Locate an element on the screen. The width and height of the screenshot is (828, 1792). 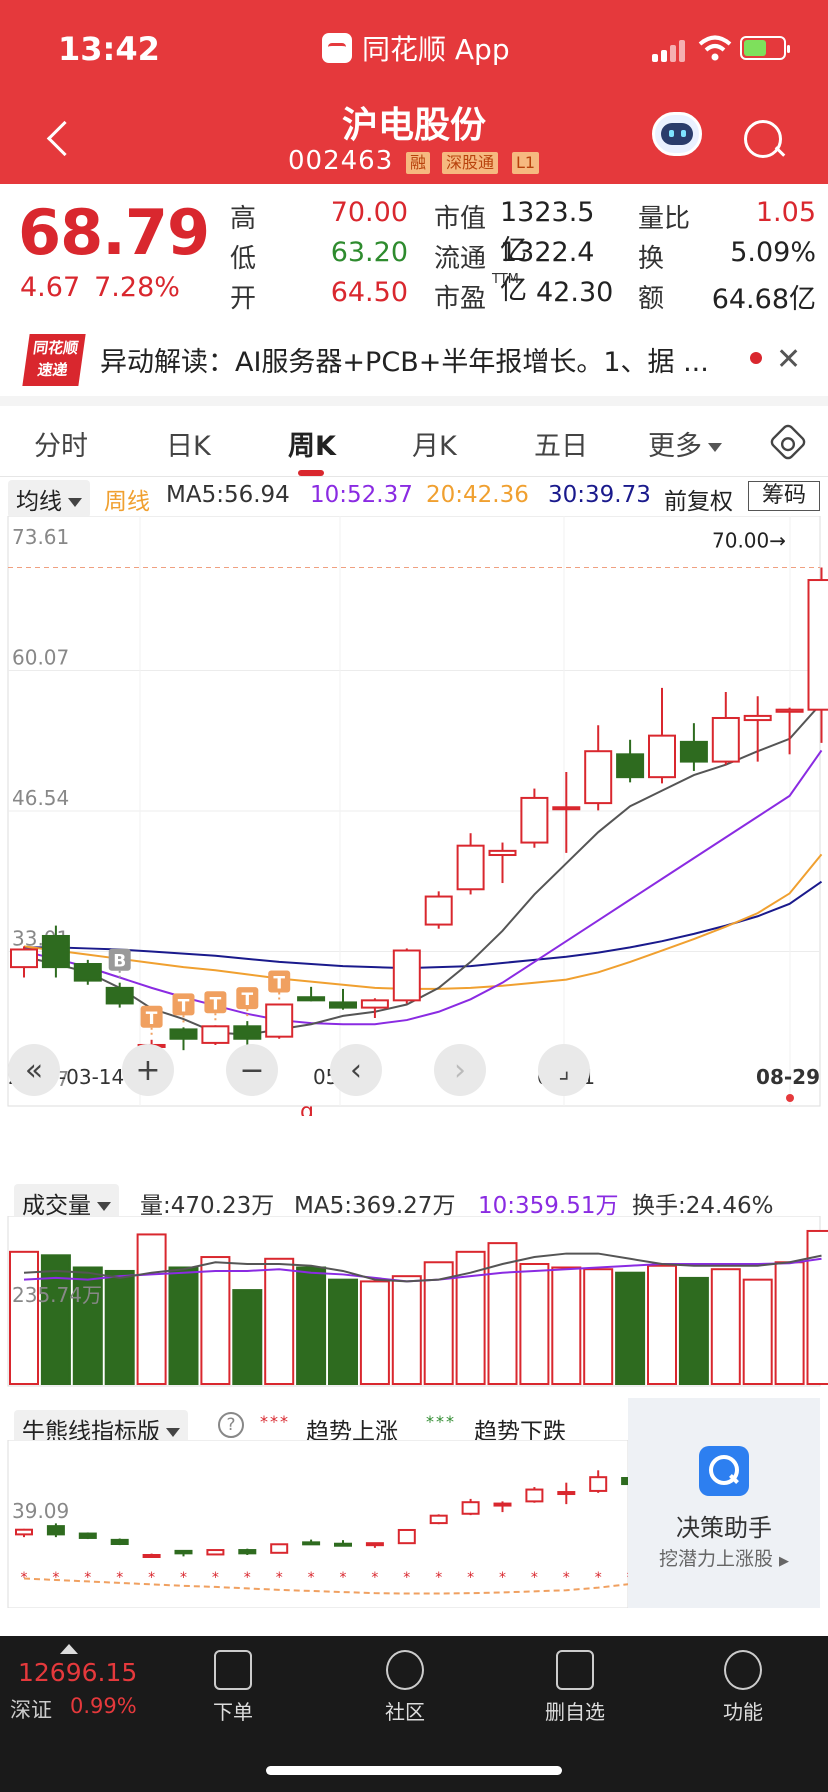
stat-label: 换 is located at coordinates (651, 259).